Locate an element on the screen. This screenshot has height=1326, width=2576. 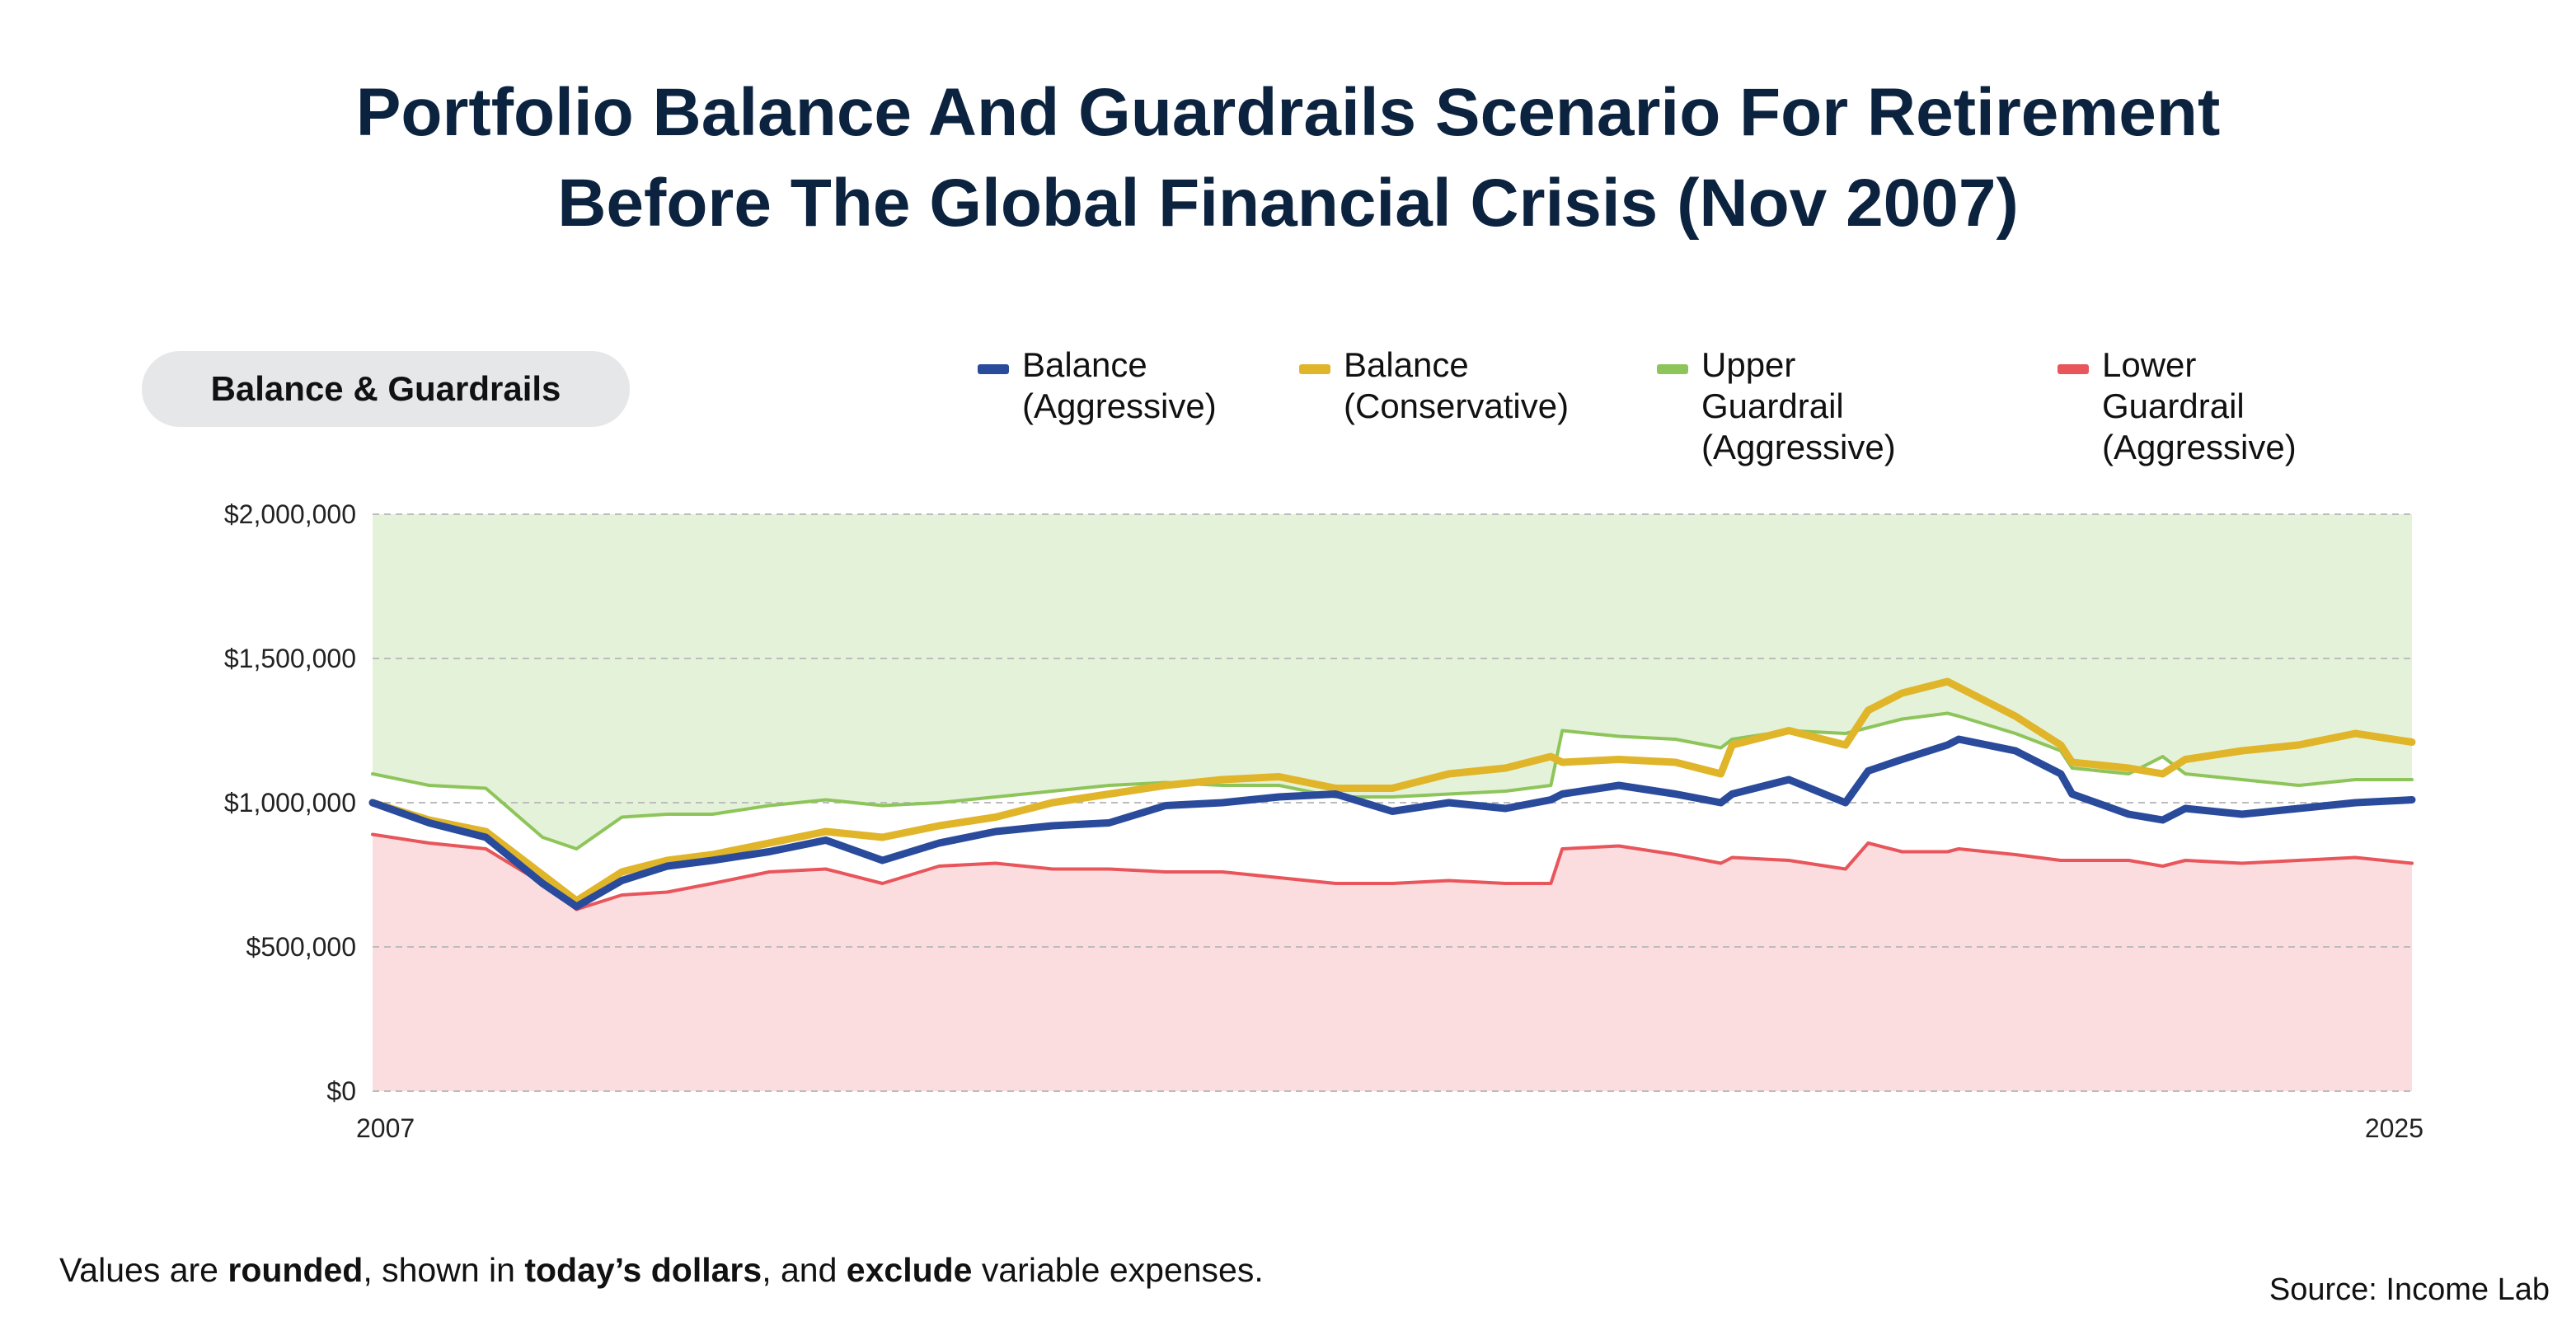
series-lines is located at coordinates (1392, 794).